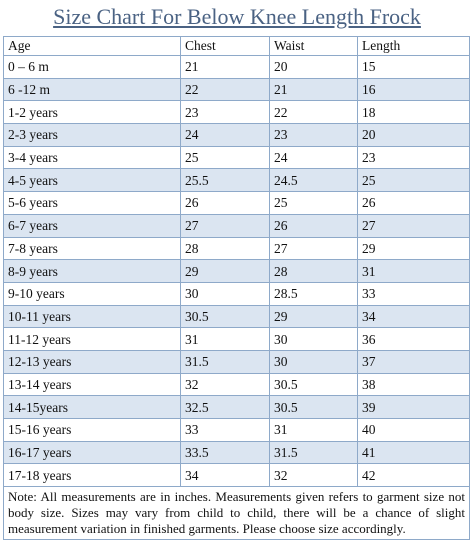  Describe the element at coordinates (413, 407) in the screenshot. I see `cell: 39` at that location.